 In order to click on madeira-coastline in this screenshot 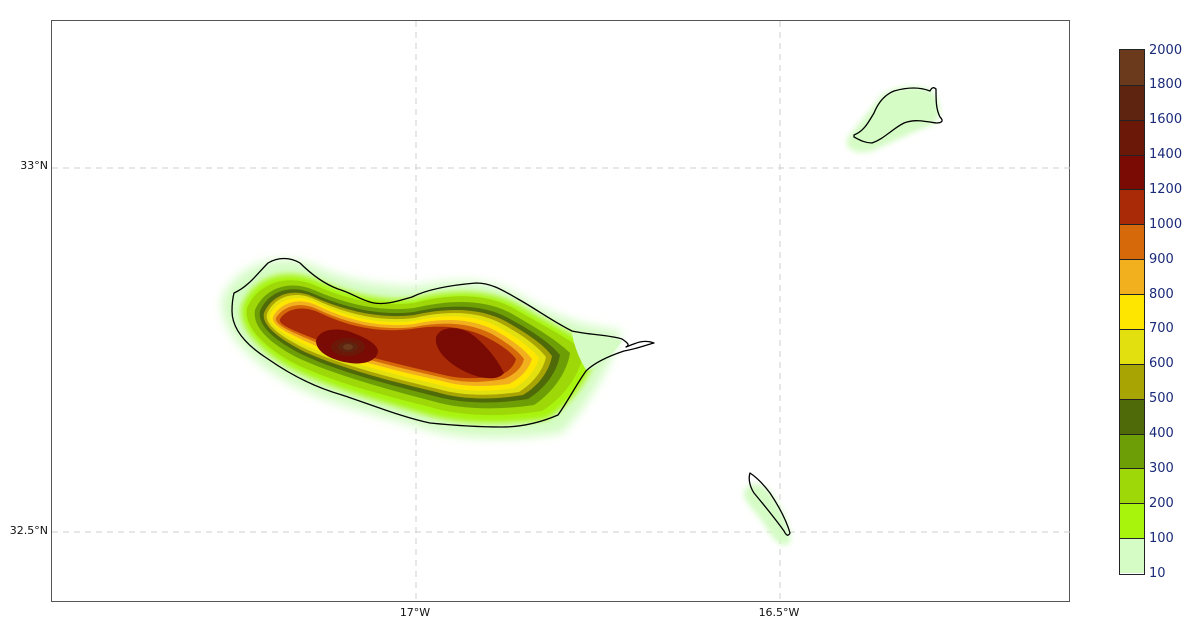, I will do `click(443, 342)`.